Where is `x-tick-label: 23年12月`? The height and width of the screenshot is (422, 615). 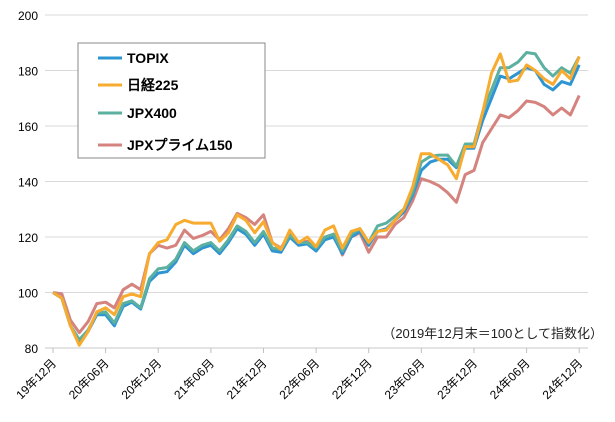
x-tick-label: 23年12月 is located at coordinates (457, 379).